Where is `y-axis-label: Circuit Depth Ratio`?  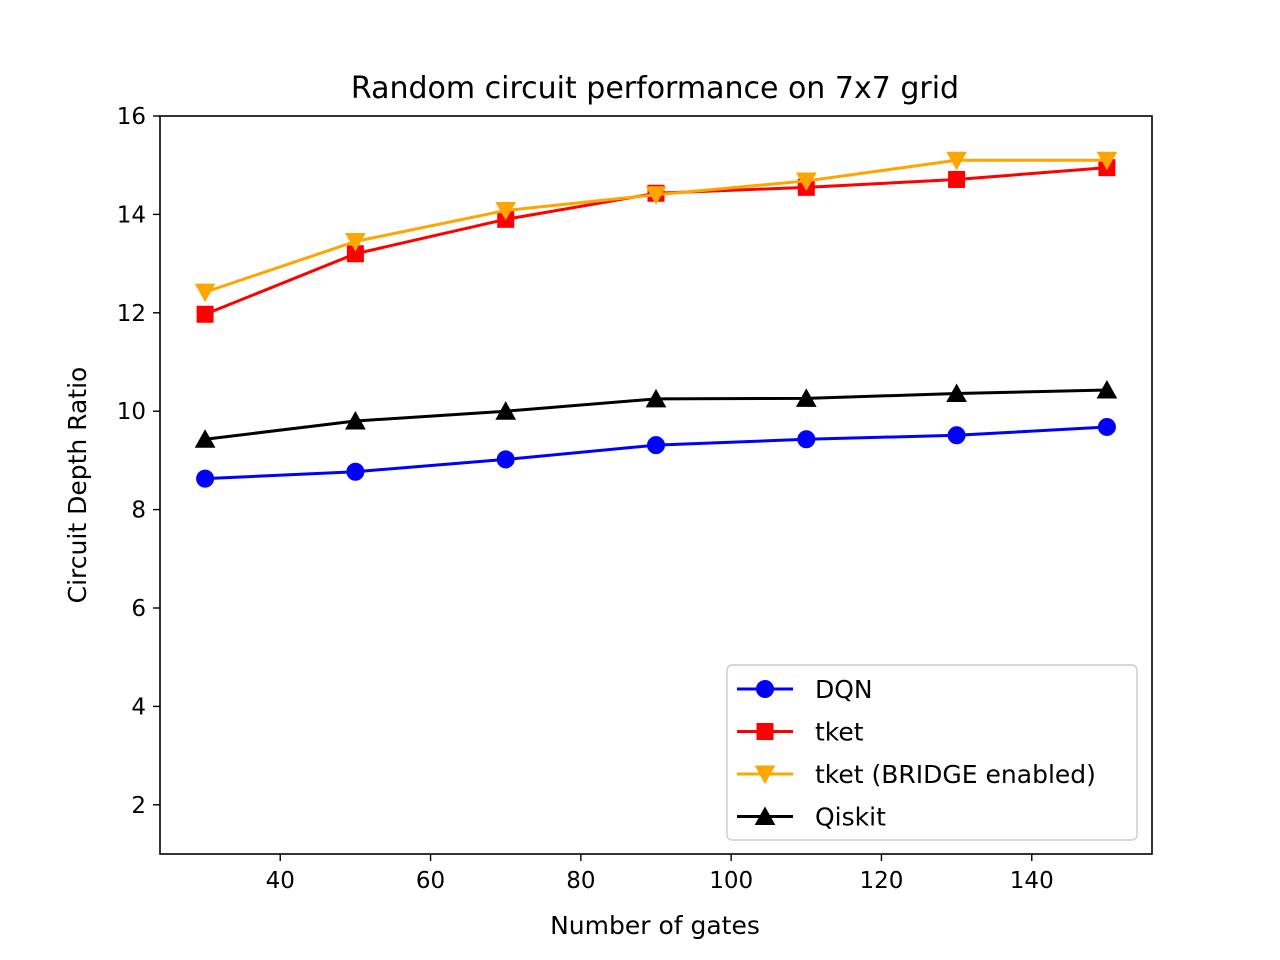
y-axis-label: Circuit Depth Ratio is located at coordinates (77, 485).